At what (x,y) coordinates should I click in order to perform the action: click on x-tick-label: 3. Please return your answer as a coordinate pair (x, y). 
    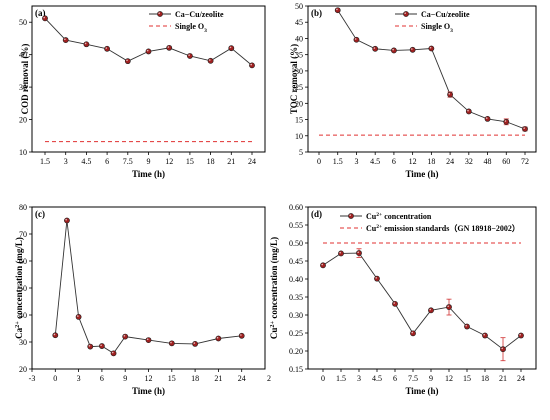
    Looking at the image, I should click on (356, 161).